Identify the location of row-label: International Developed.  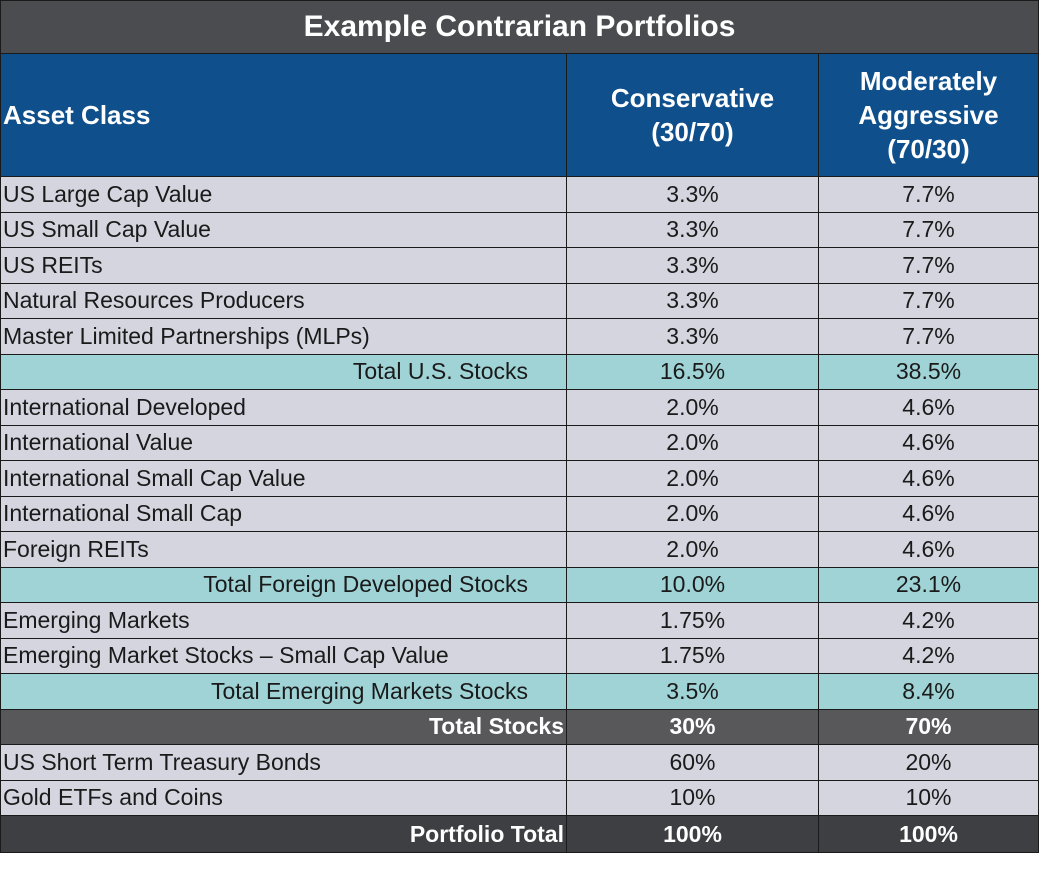
(283, 407).